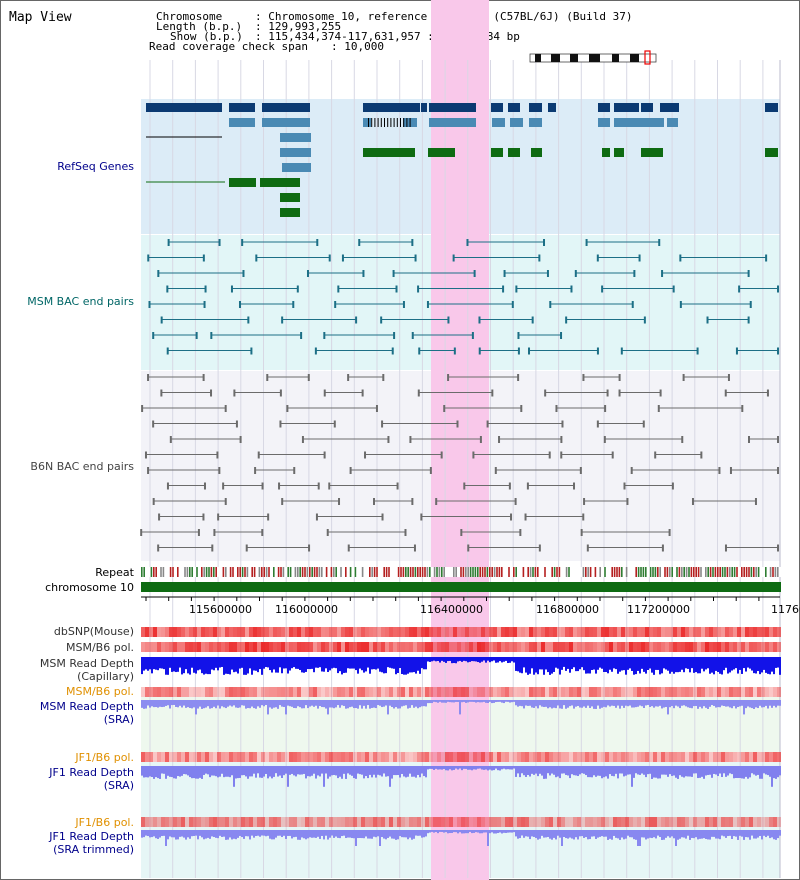  I want to click on track-label-msm-b6-pol-2: MSM/B6 pol., so click(100, 691).